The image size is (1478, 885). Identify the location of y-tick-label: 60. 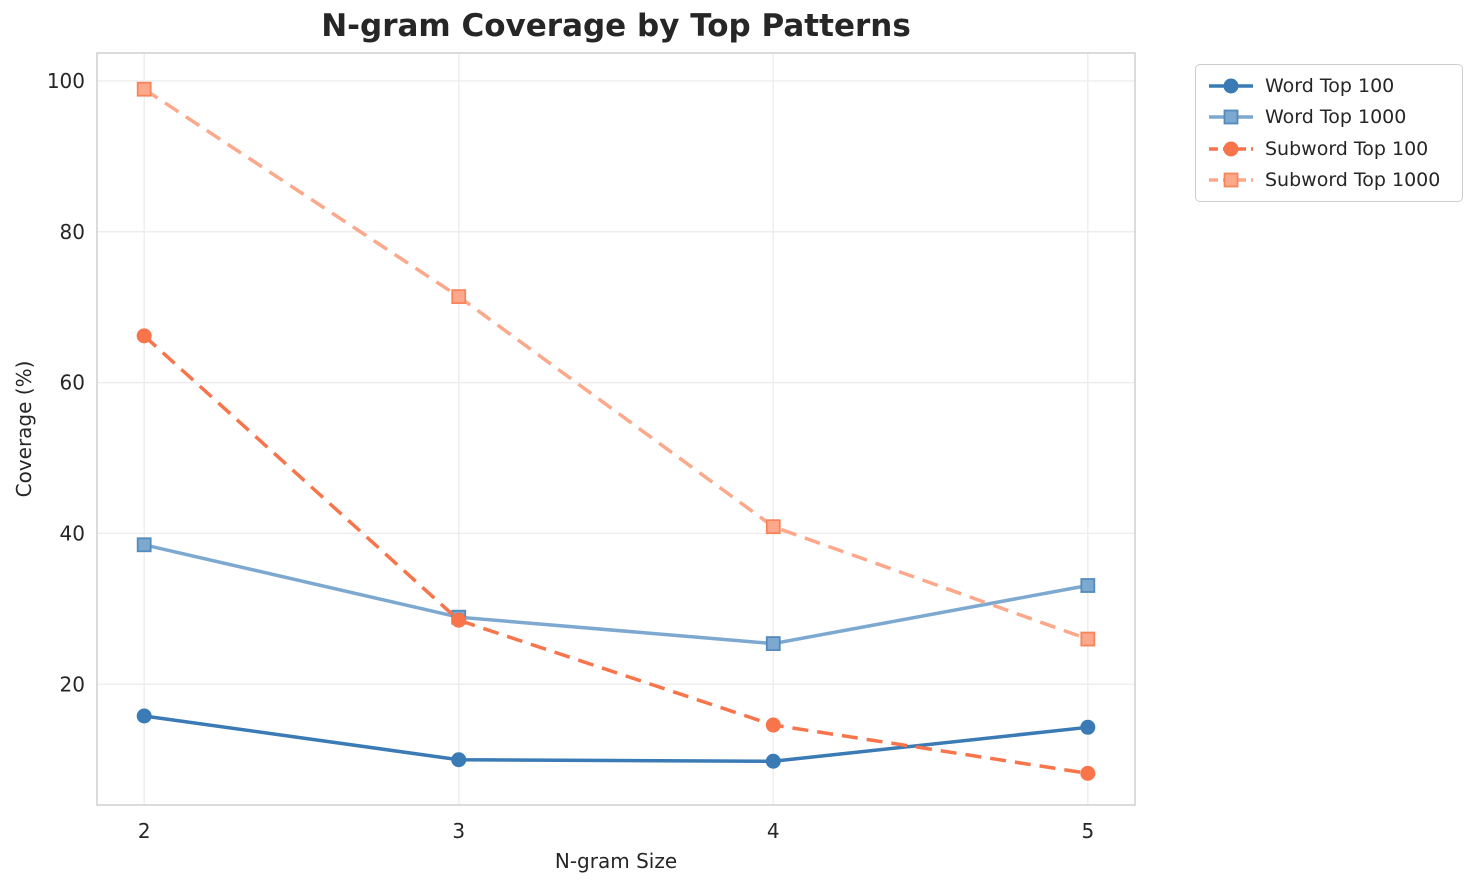
(72, 383).